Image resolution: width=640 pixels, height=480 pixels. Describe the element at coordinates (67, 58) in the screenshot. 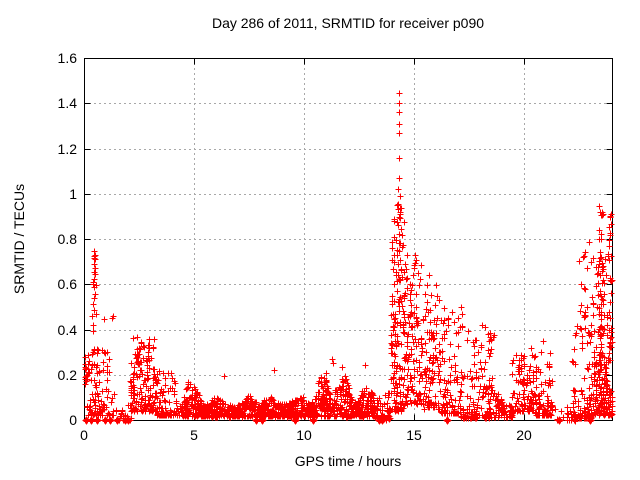

I see `y-tick-label: 1.6` at that location.